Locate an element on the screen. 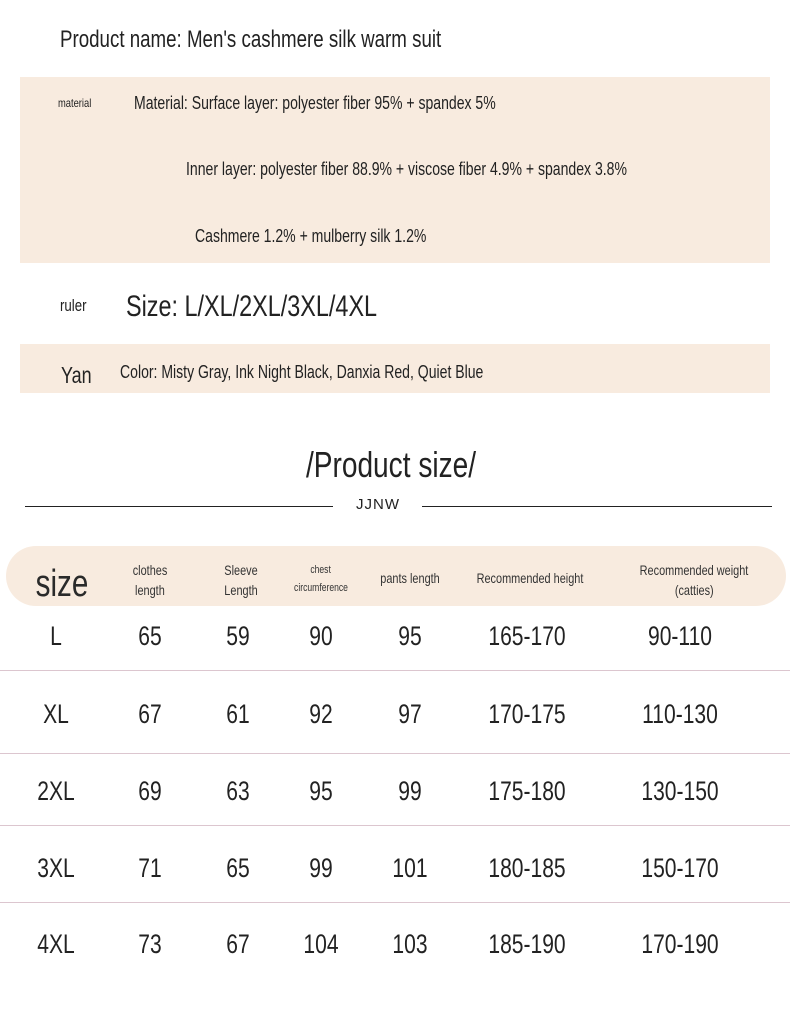  size-text: Size: L/XL/2XL/3XL/4XL is located at coordinates (252, 306).